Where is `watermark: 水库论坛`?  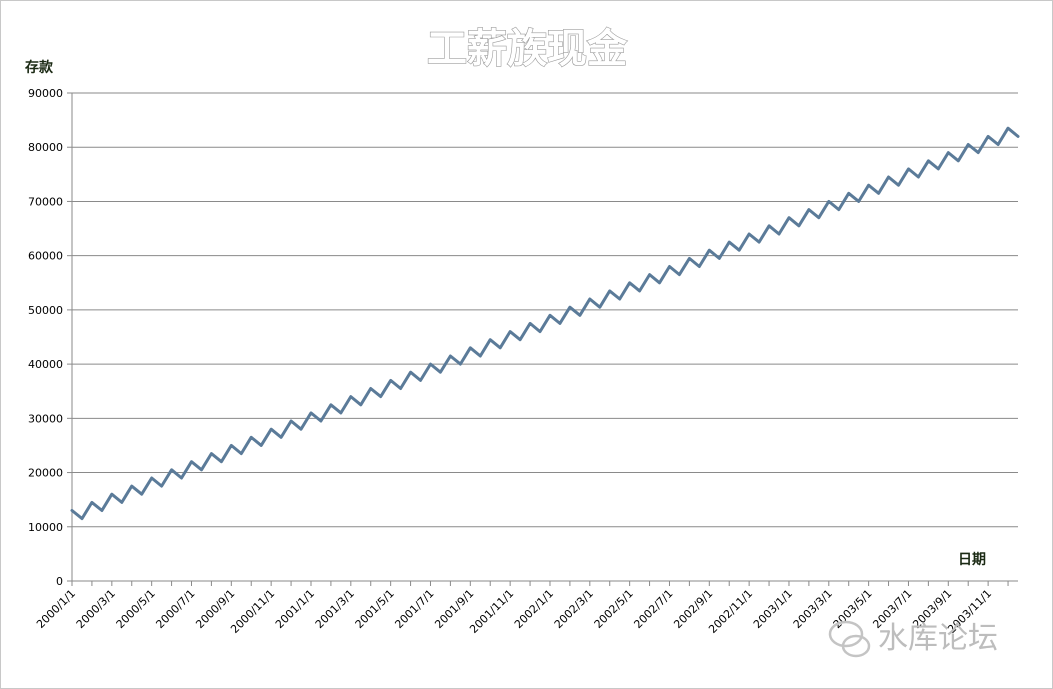
watermark: 水库论坛 is located at coordinates (913, 639).